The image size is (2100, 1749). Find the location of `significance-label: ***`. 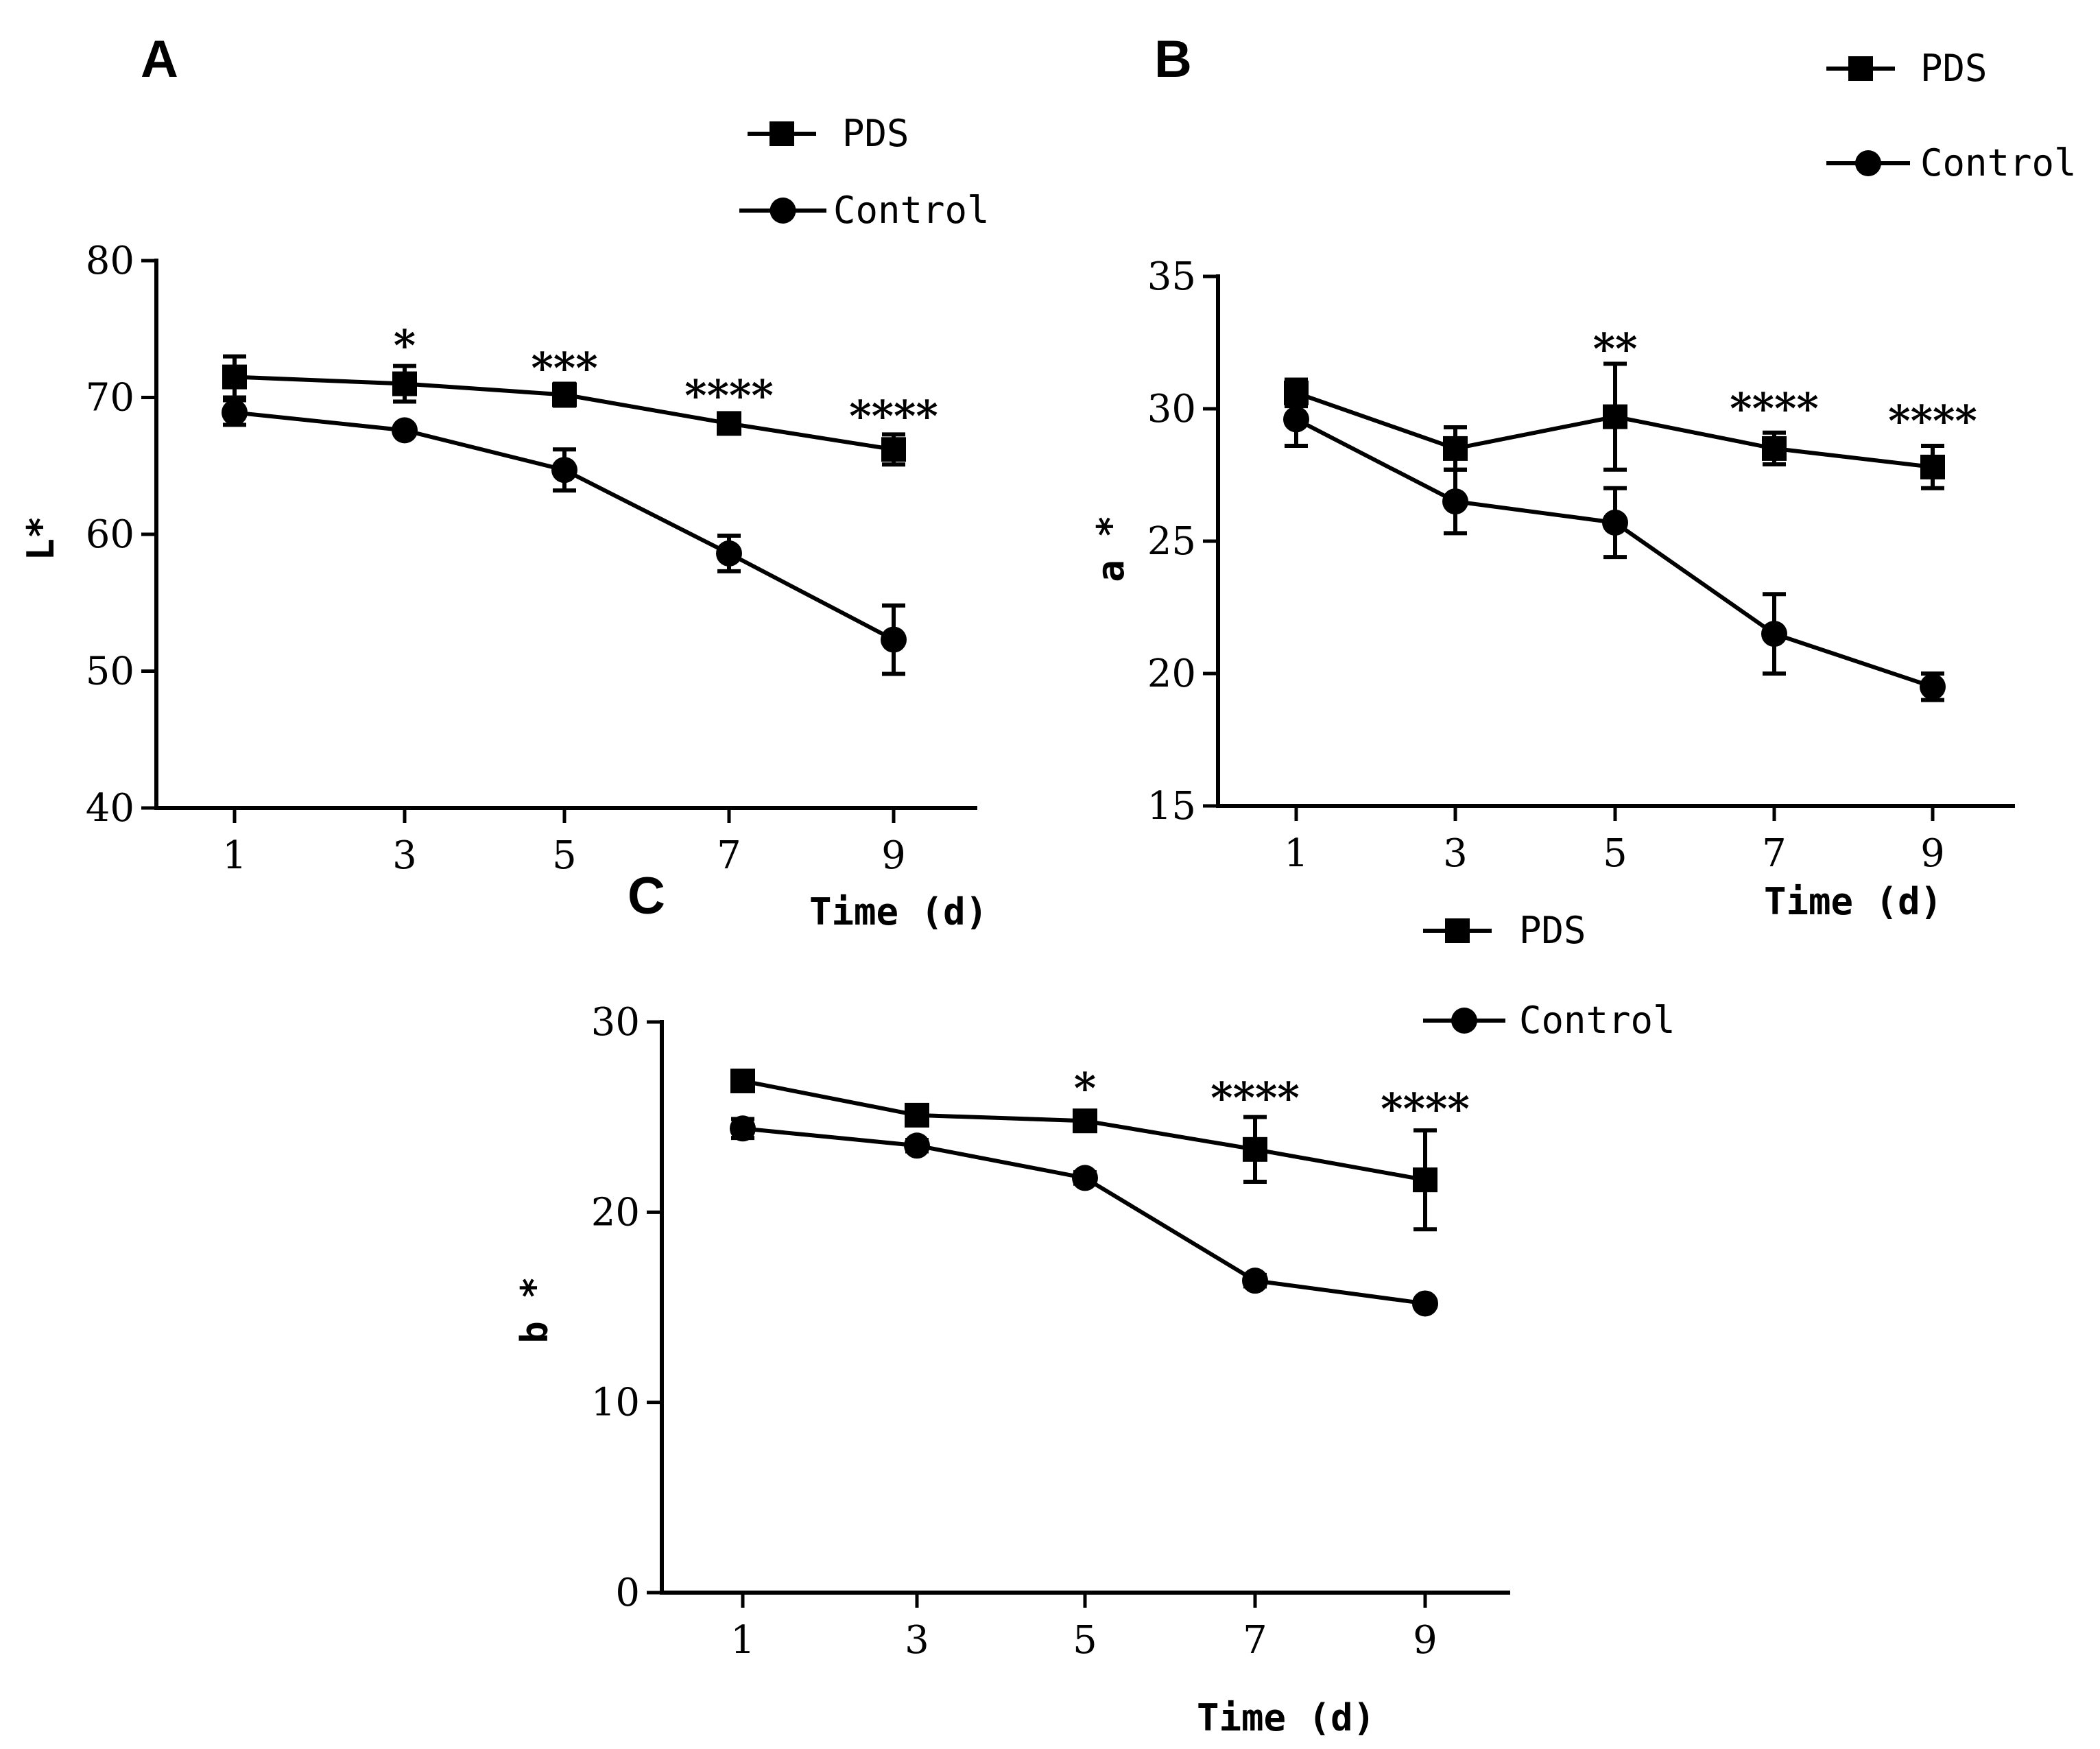

significance-label: *** is located at coordinates (564, 368).